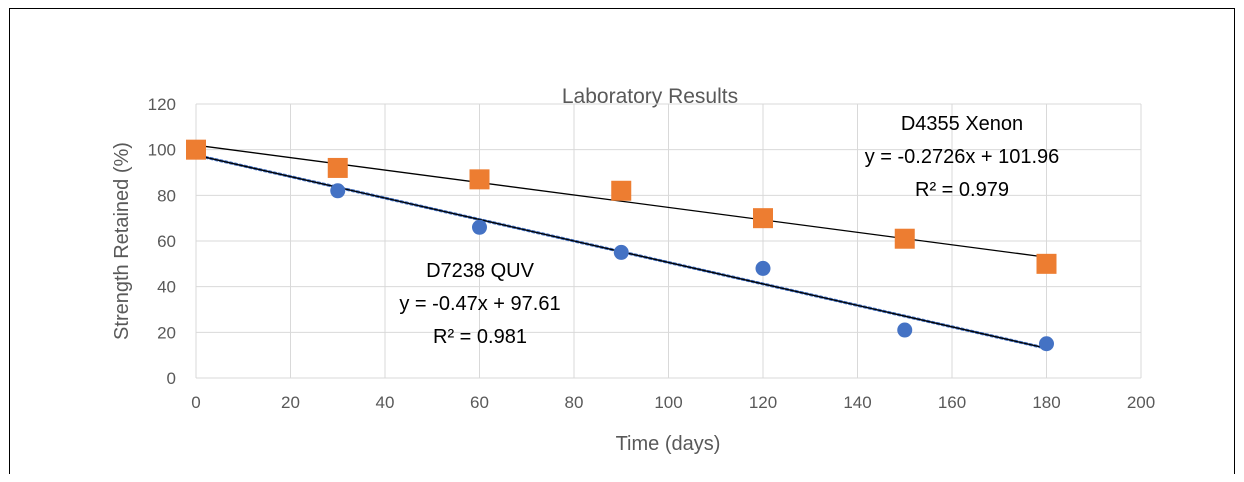 The width and height of the screenshot is (1244, 482). I want to click on x-tick-label: 60, so click(479, 402).